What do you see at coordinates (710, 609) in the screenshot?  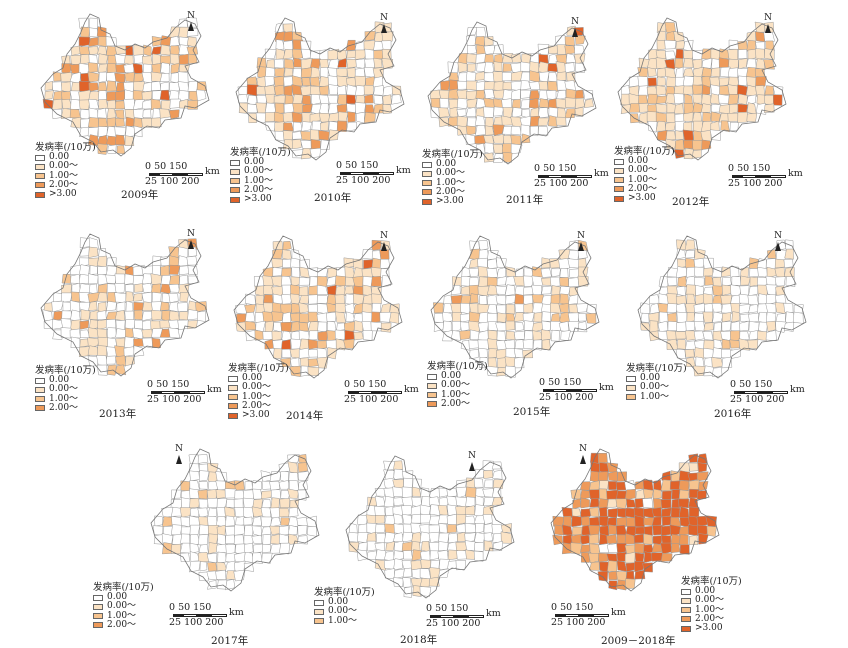 I see `legend-label: 1.00～` at bounding box center [710, 609].